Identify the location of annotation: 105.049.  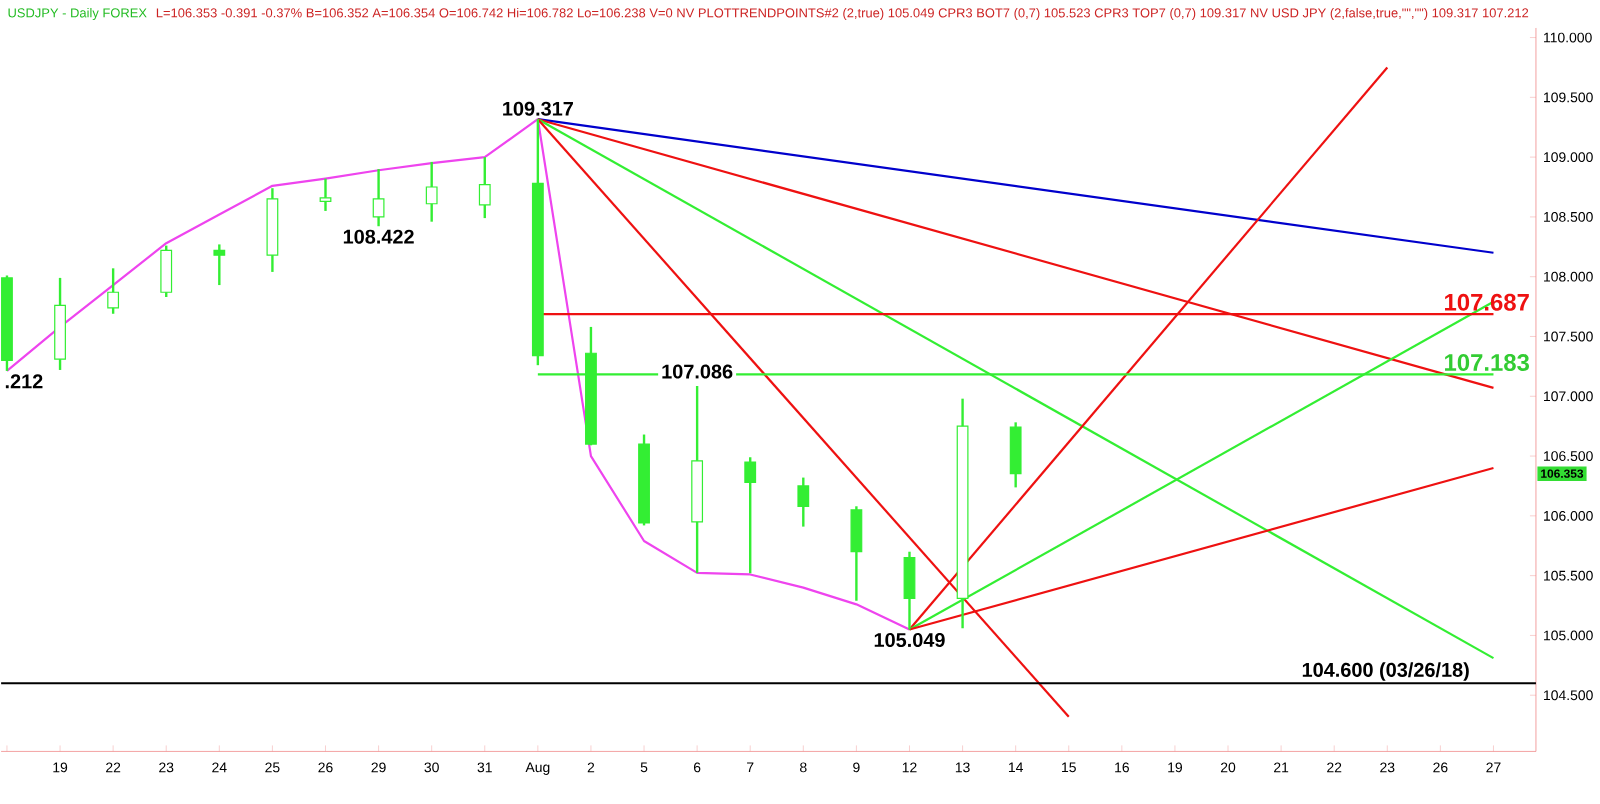
(909, 640).